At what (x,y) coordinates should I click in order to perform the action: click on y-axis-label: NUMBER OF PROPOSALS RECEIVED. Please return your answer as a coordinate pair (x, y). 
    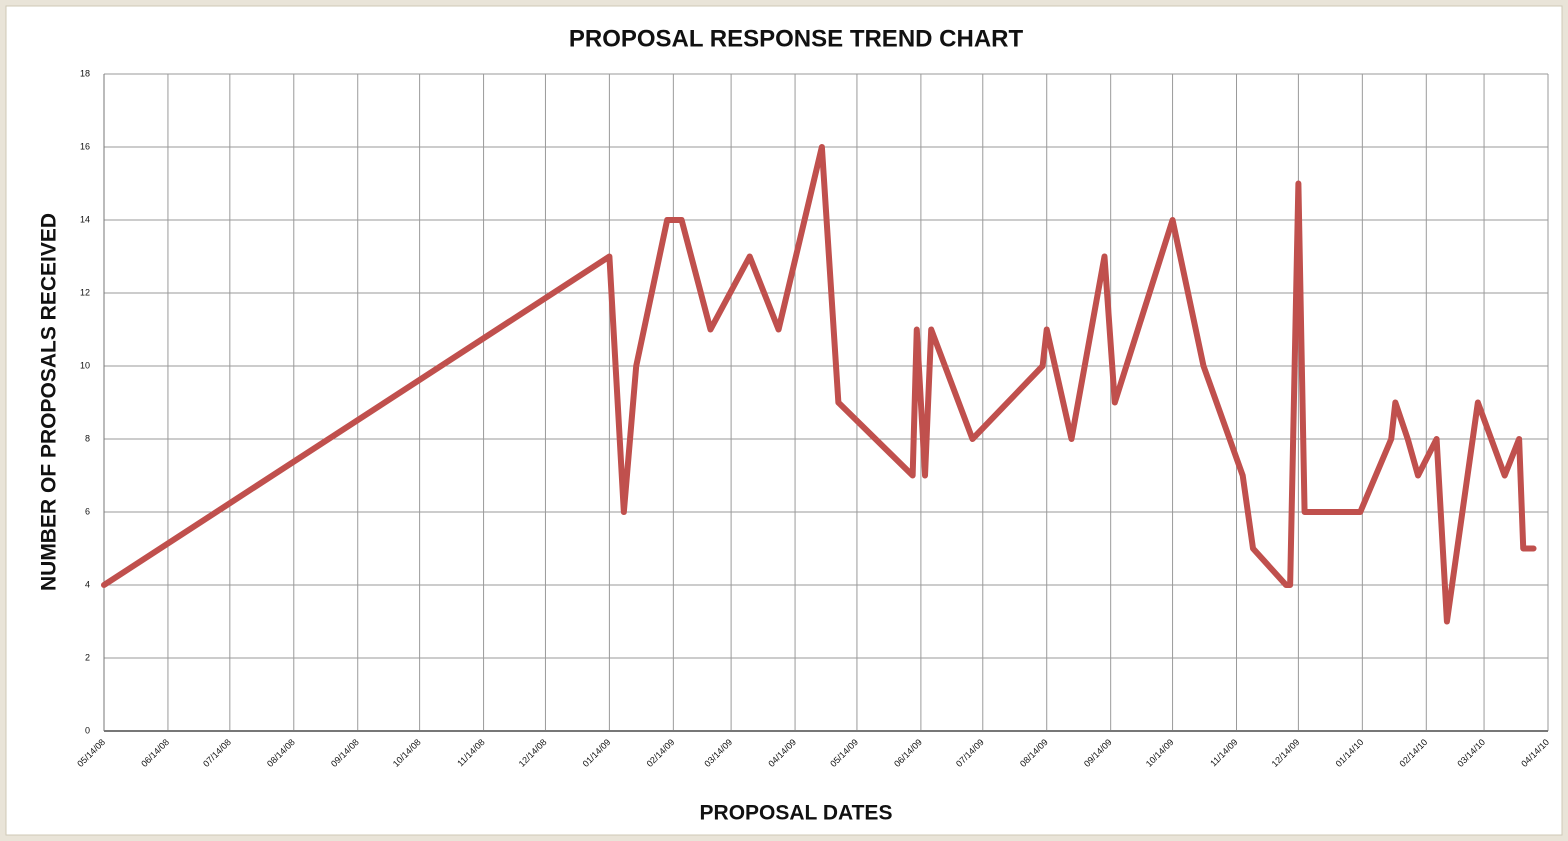
    Looking at the image, I should click on (49, 402).